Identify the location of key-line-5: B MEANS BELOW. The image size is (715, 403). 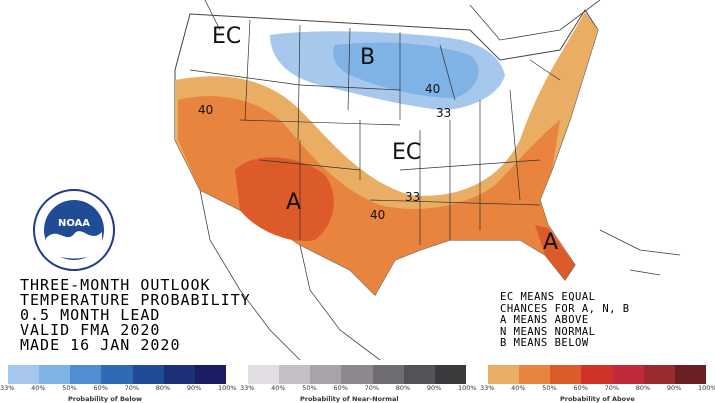
(544, 343).